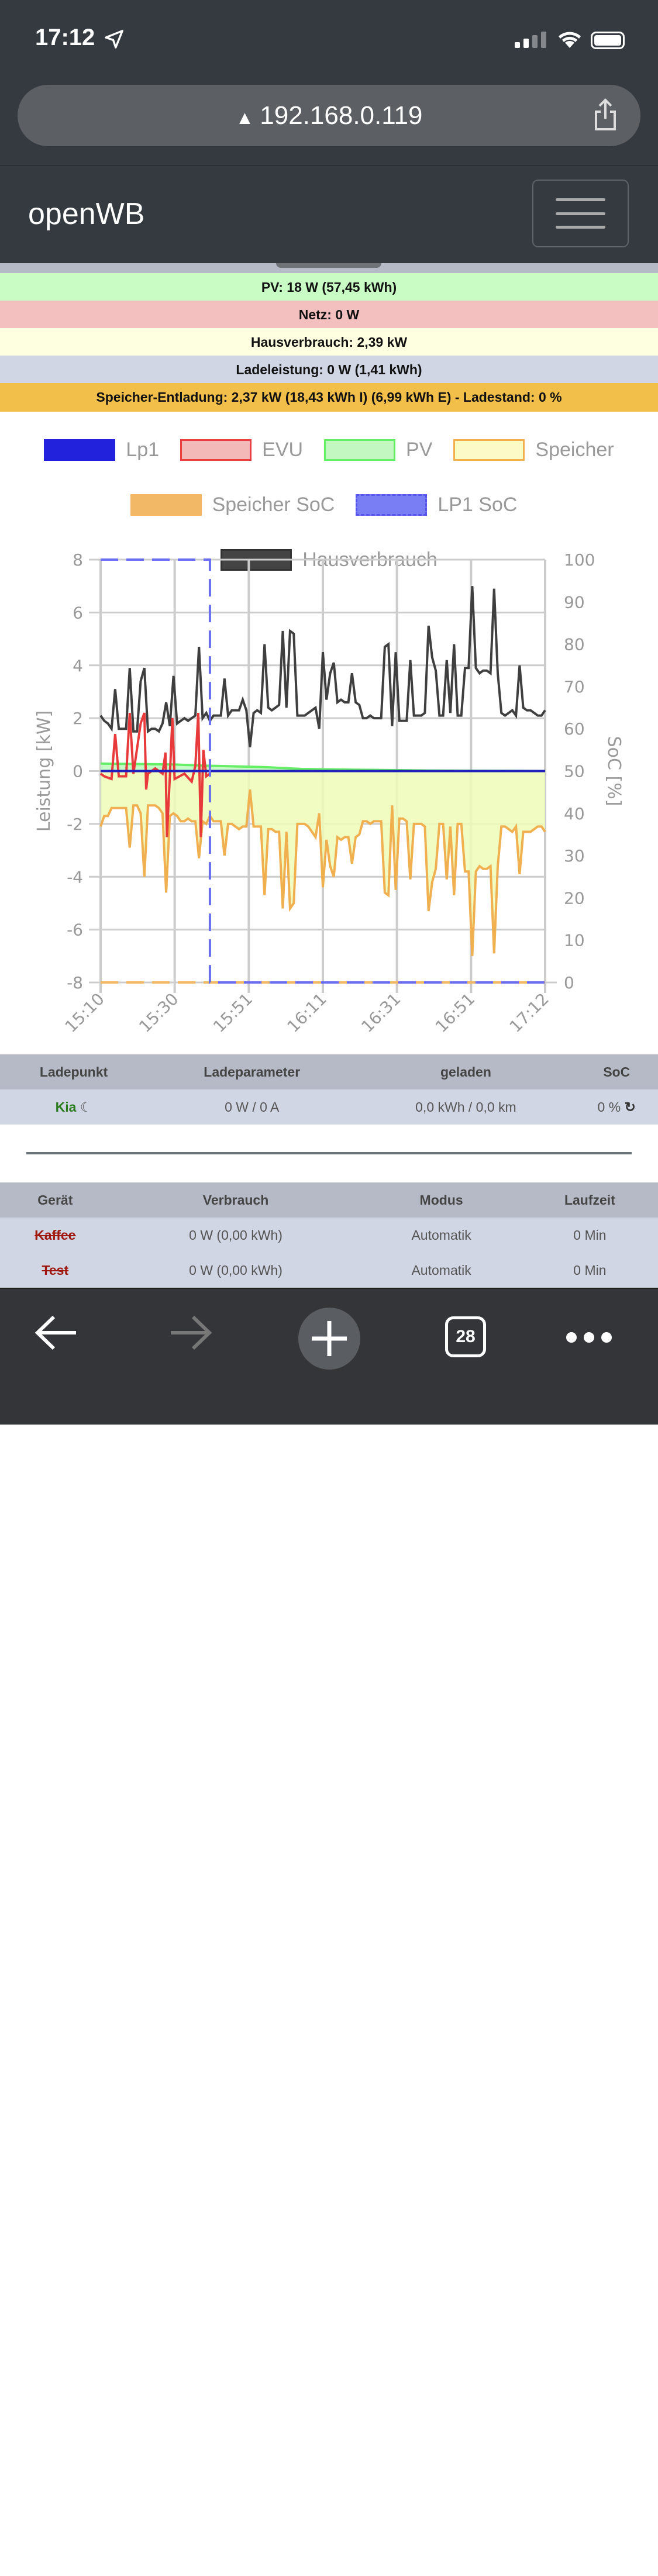 This screenshot has height=2576, width=658. I want to click on table-header-row: Gerät Verbrauch Modus Laufzeit, so click(329, 1200).